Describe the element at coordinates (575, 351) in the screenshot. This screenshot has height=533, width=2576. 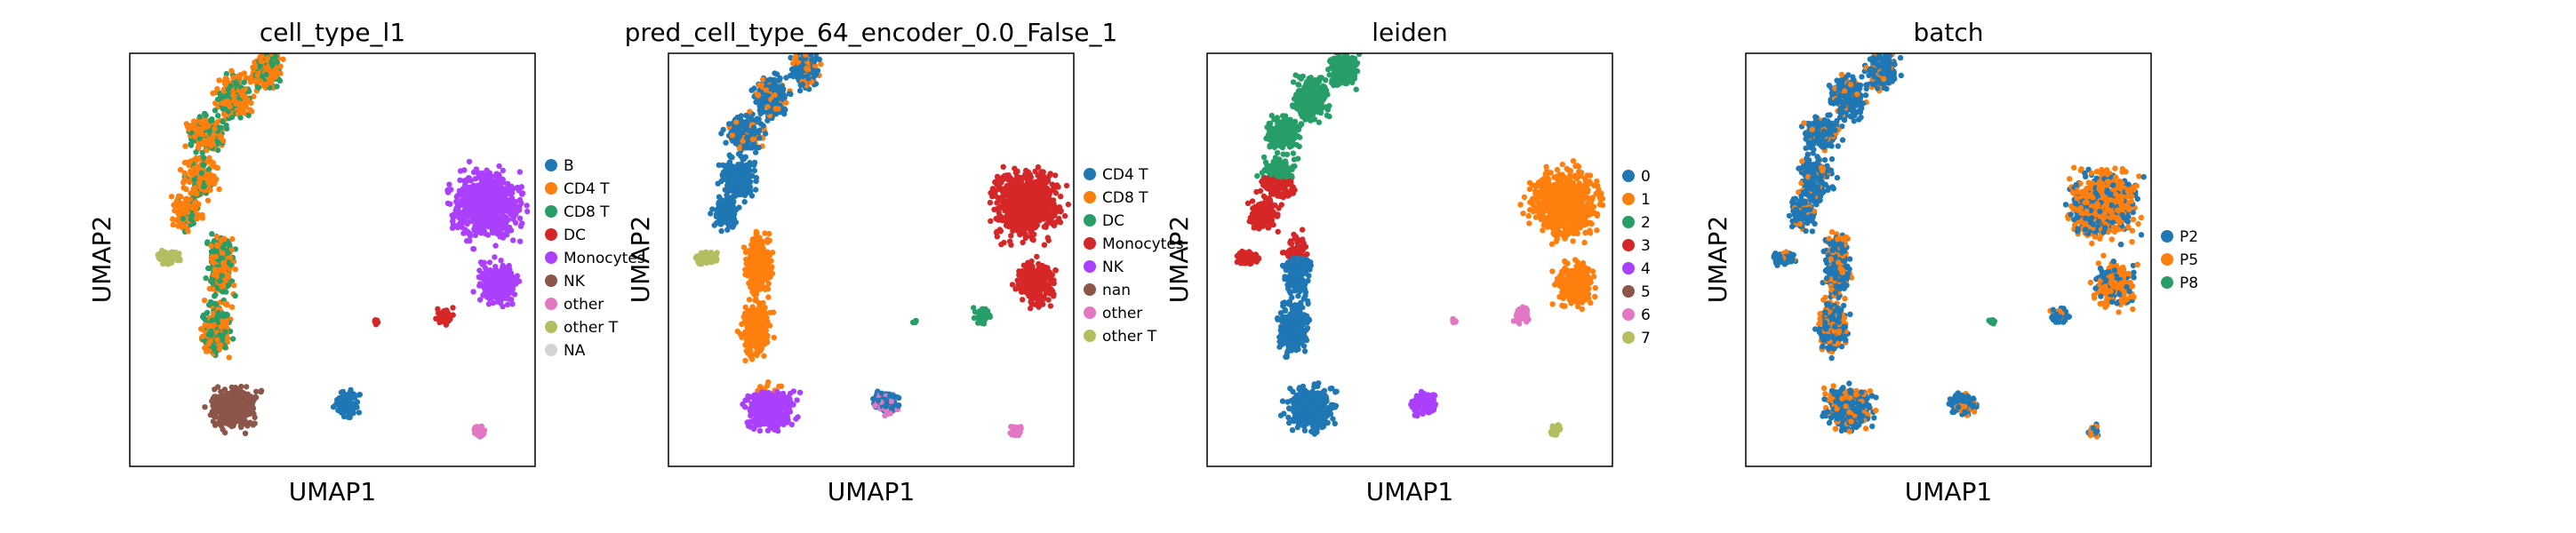
I see `legend-label: NA` at that location.